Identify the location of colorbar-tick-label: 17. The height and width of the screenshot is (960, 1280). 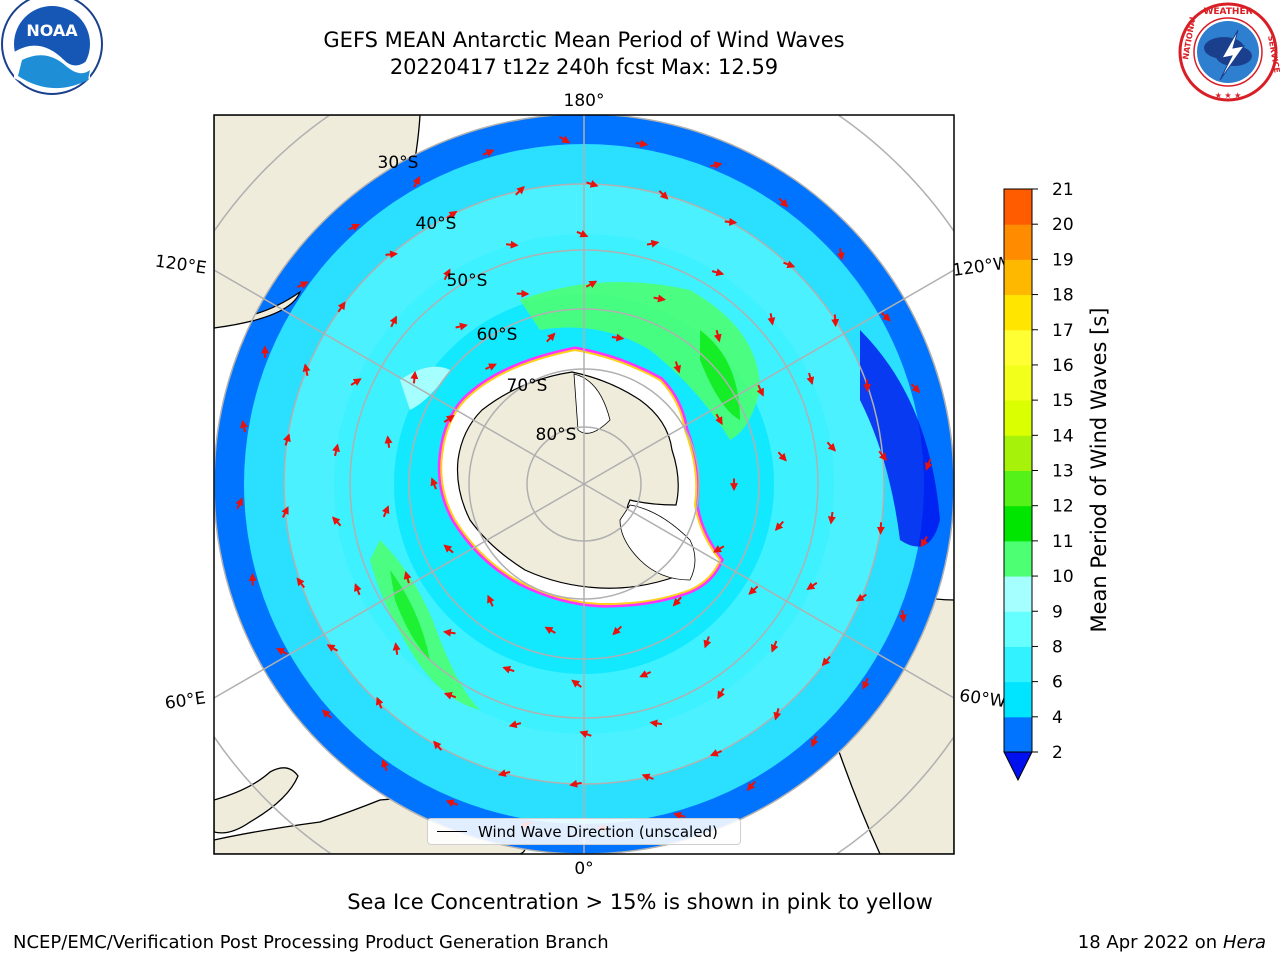
(1063, 331).